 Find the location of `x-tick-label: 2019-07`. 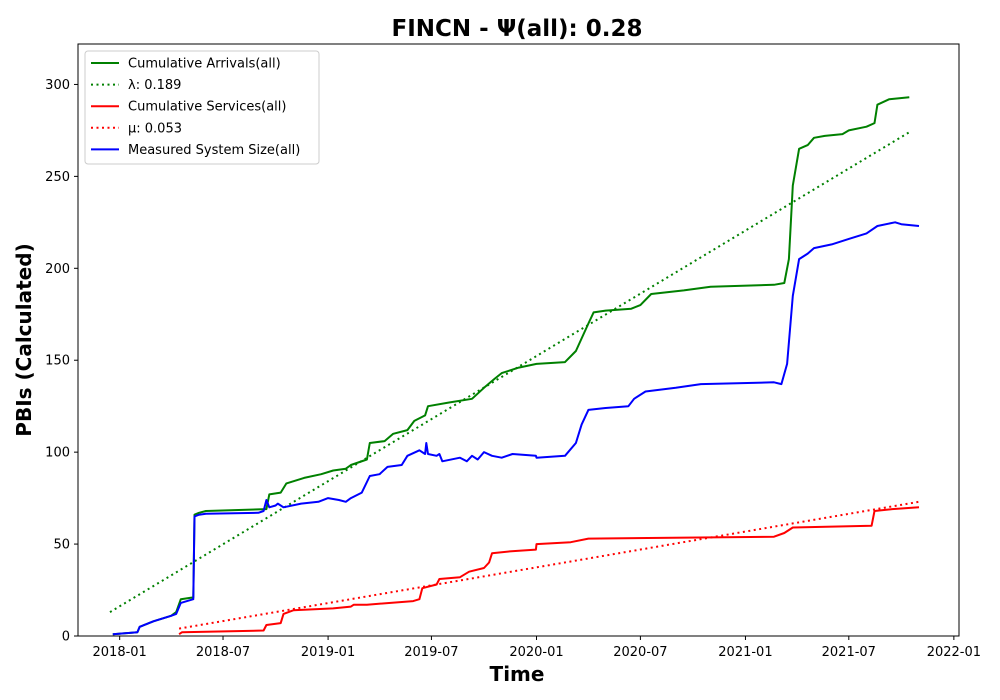

x-tick-label: 2019-07 is located at coordinates (431, 652).